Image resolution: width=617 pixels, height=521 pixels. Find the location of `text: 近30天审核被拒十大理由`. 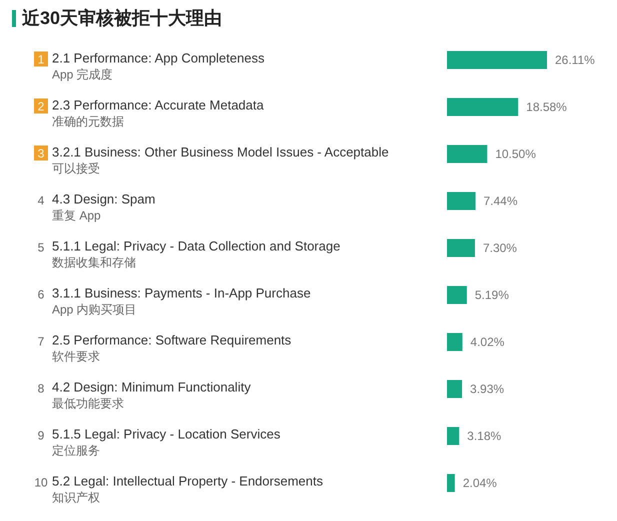

text: 近30天审核被拒十大理由 is located at coordinates (122, 18).